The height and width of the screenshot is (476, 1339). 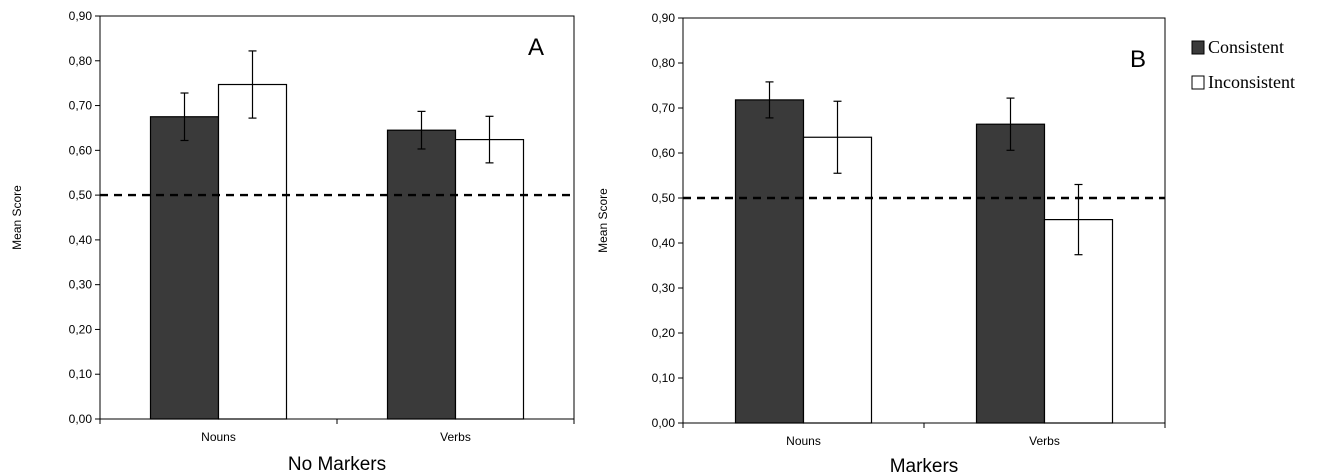 I want to click on legend-item-inconsistent: Inconsistent, so click(x=1243, y=82).